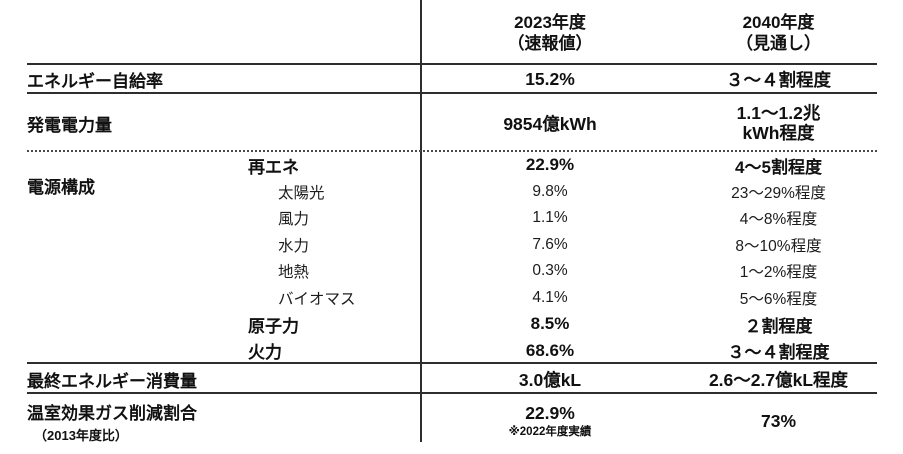  I want to click on row-label-baseline-note: （2013年度比）, so click(81, 435).